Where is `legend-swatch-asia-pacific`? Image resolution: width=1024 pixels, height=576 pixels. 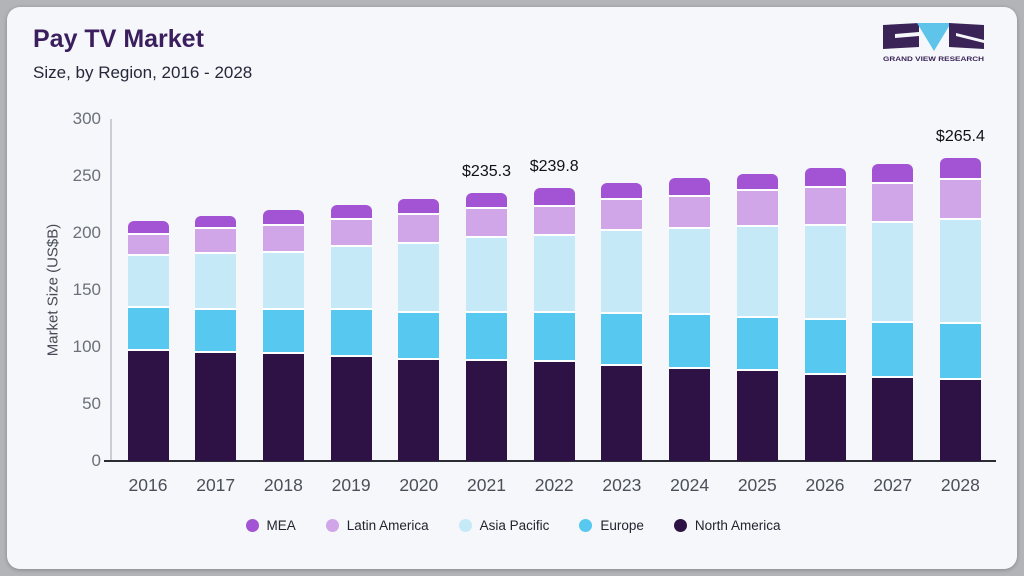
legend-swatch-asia-pacific is located at coordinates (465, 525).